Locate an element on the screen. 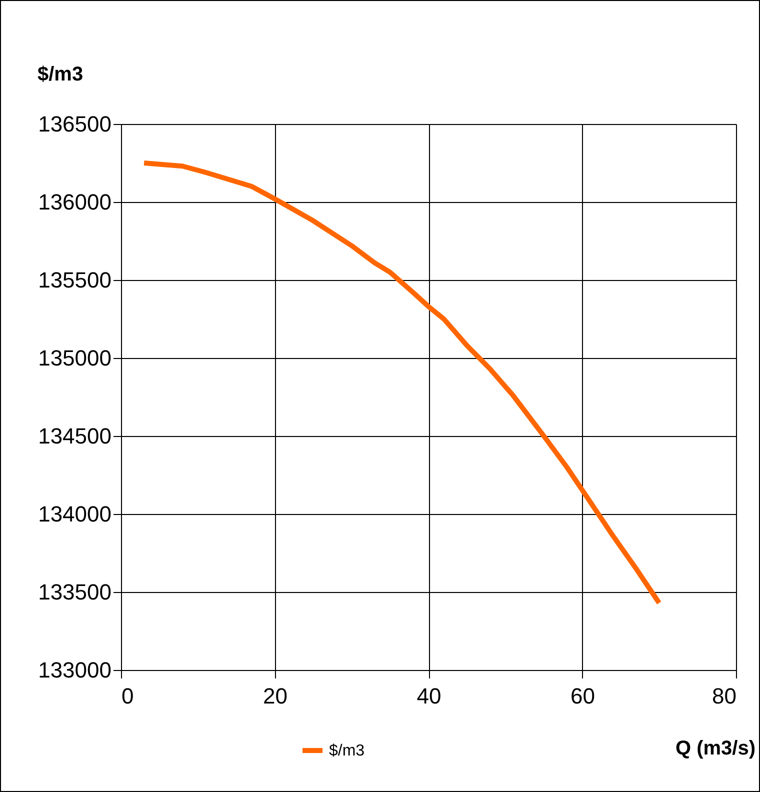 This screenshot has width=760, height=792. legend-label: $/m3 is located at coordinates (347, 751).